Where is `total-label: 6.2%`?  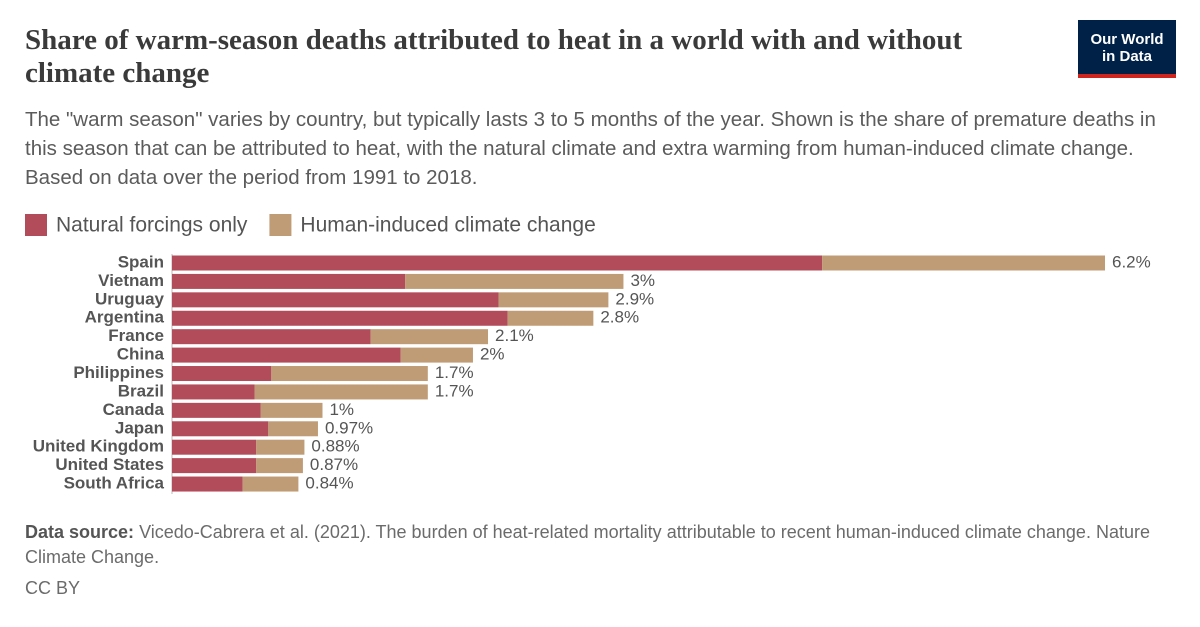
total-label: 6.2% is located at coordinates (1131, 261).